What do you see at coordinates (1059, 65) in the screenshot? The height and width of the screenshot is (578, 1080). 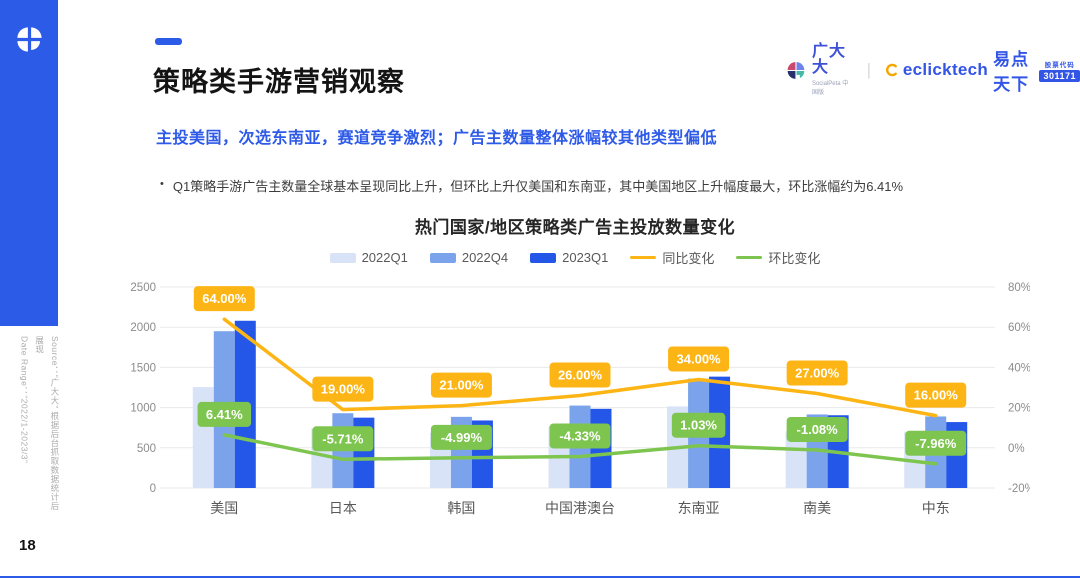 I see `stock-code-label: 股票代码` at bounding box center [1059, 65].